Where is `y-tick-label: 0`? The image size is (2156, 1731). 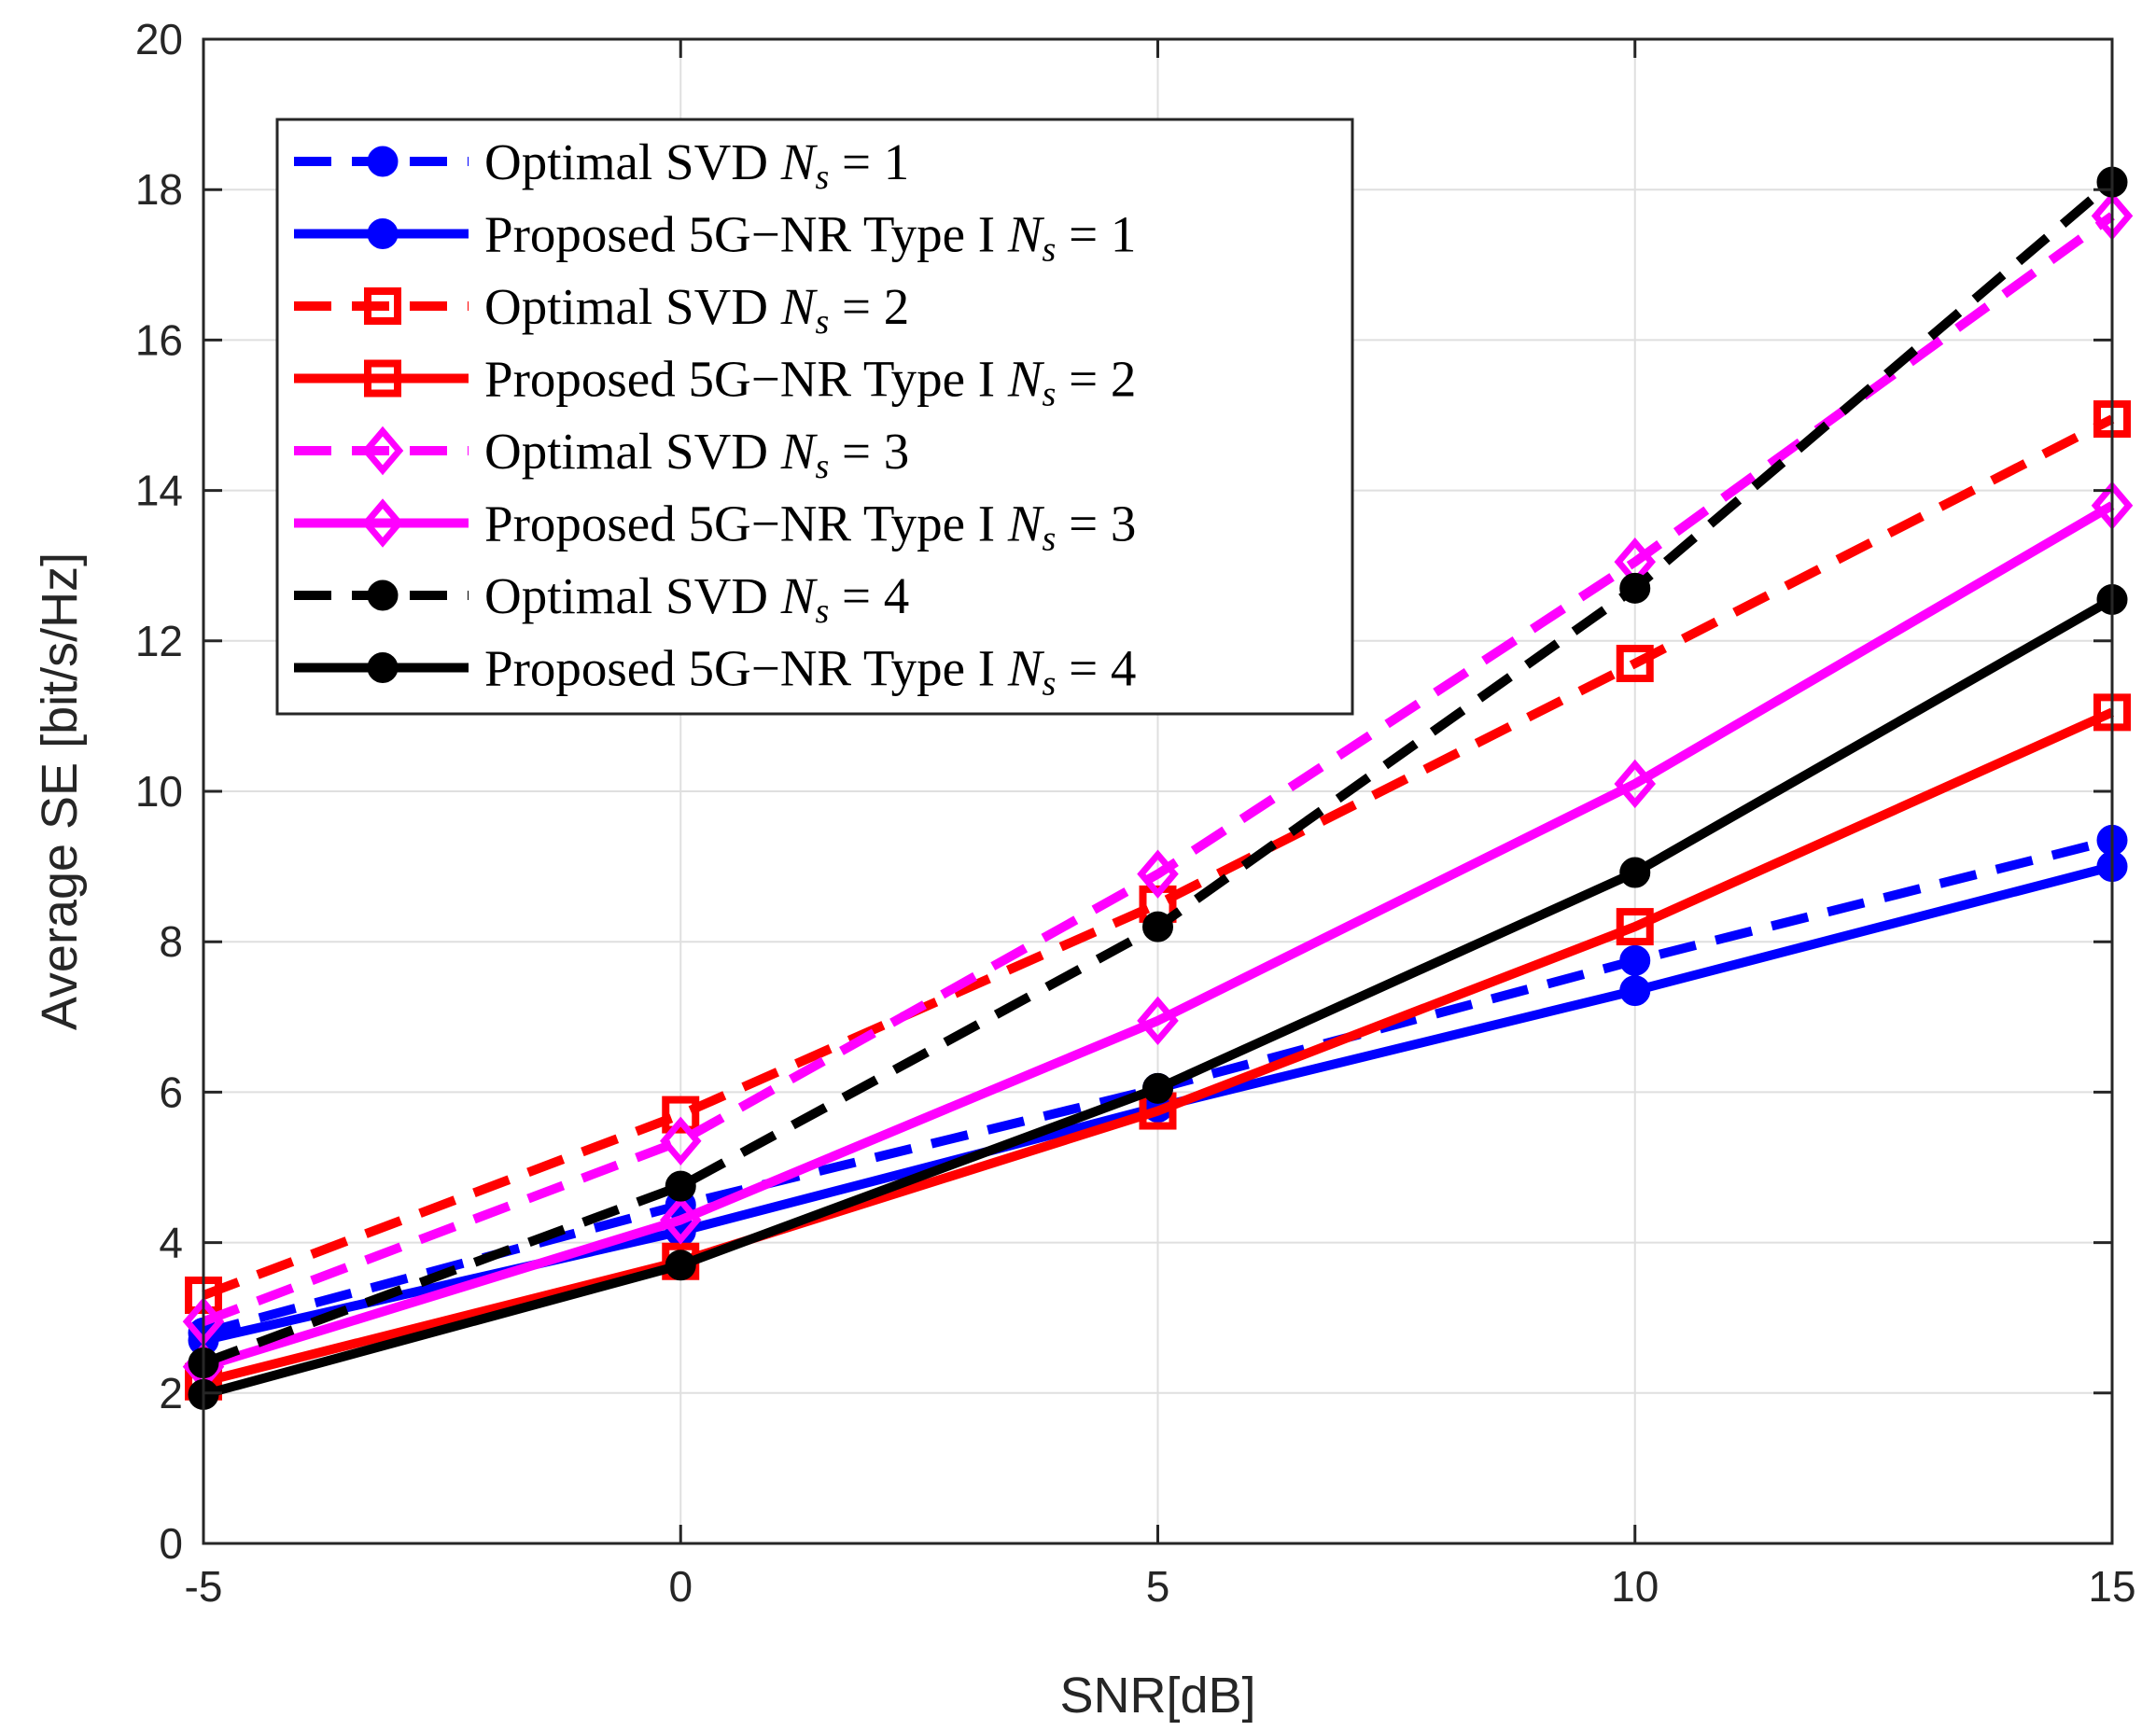
y-tick-label: 0 is located at coordinates (171, 1543).